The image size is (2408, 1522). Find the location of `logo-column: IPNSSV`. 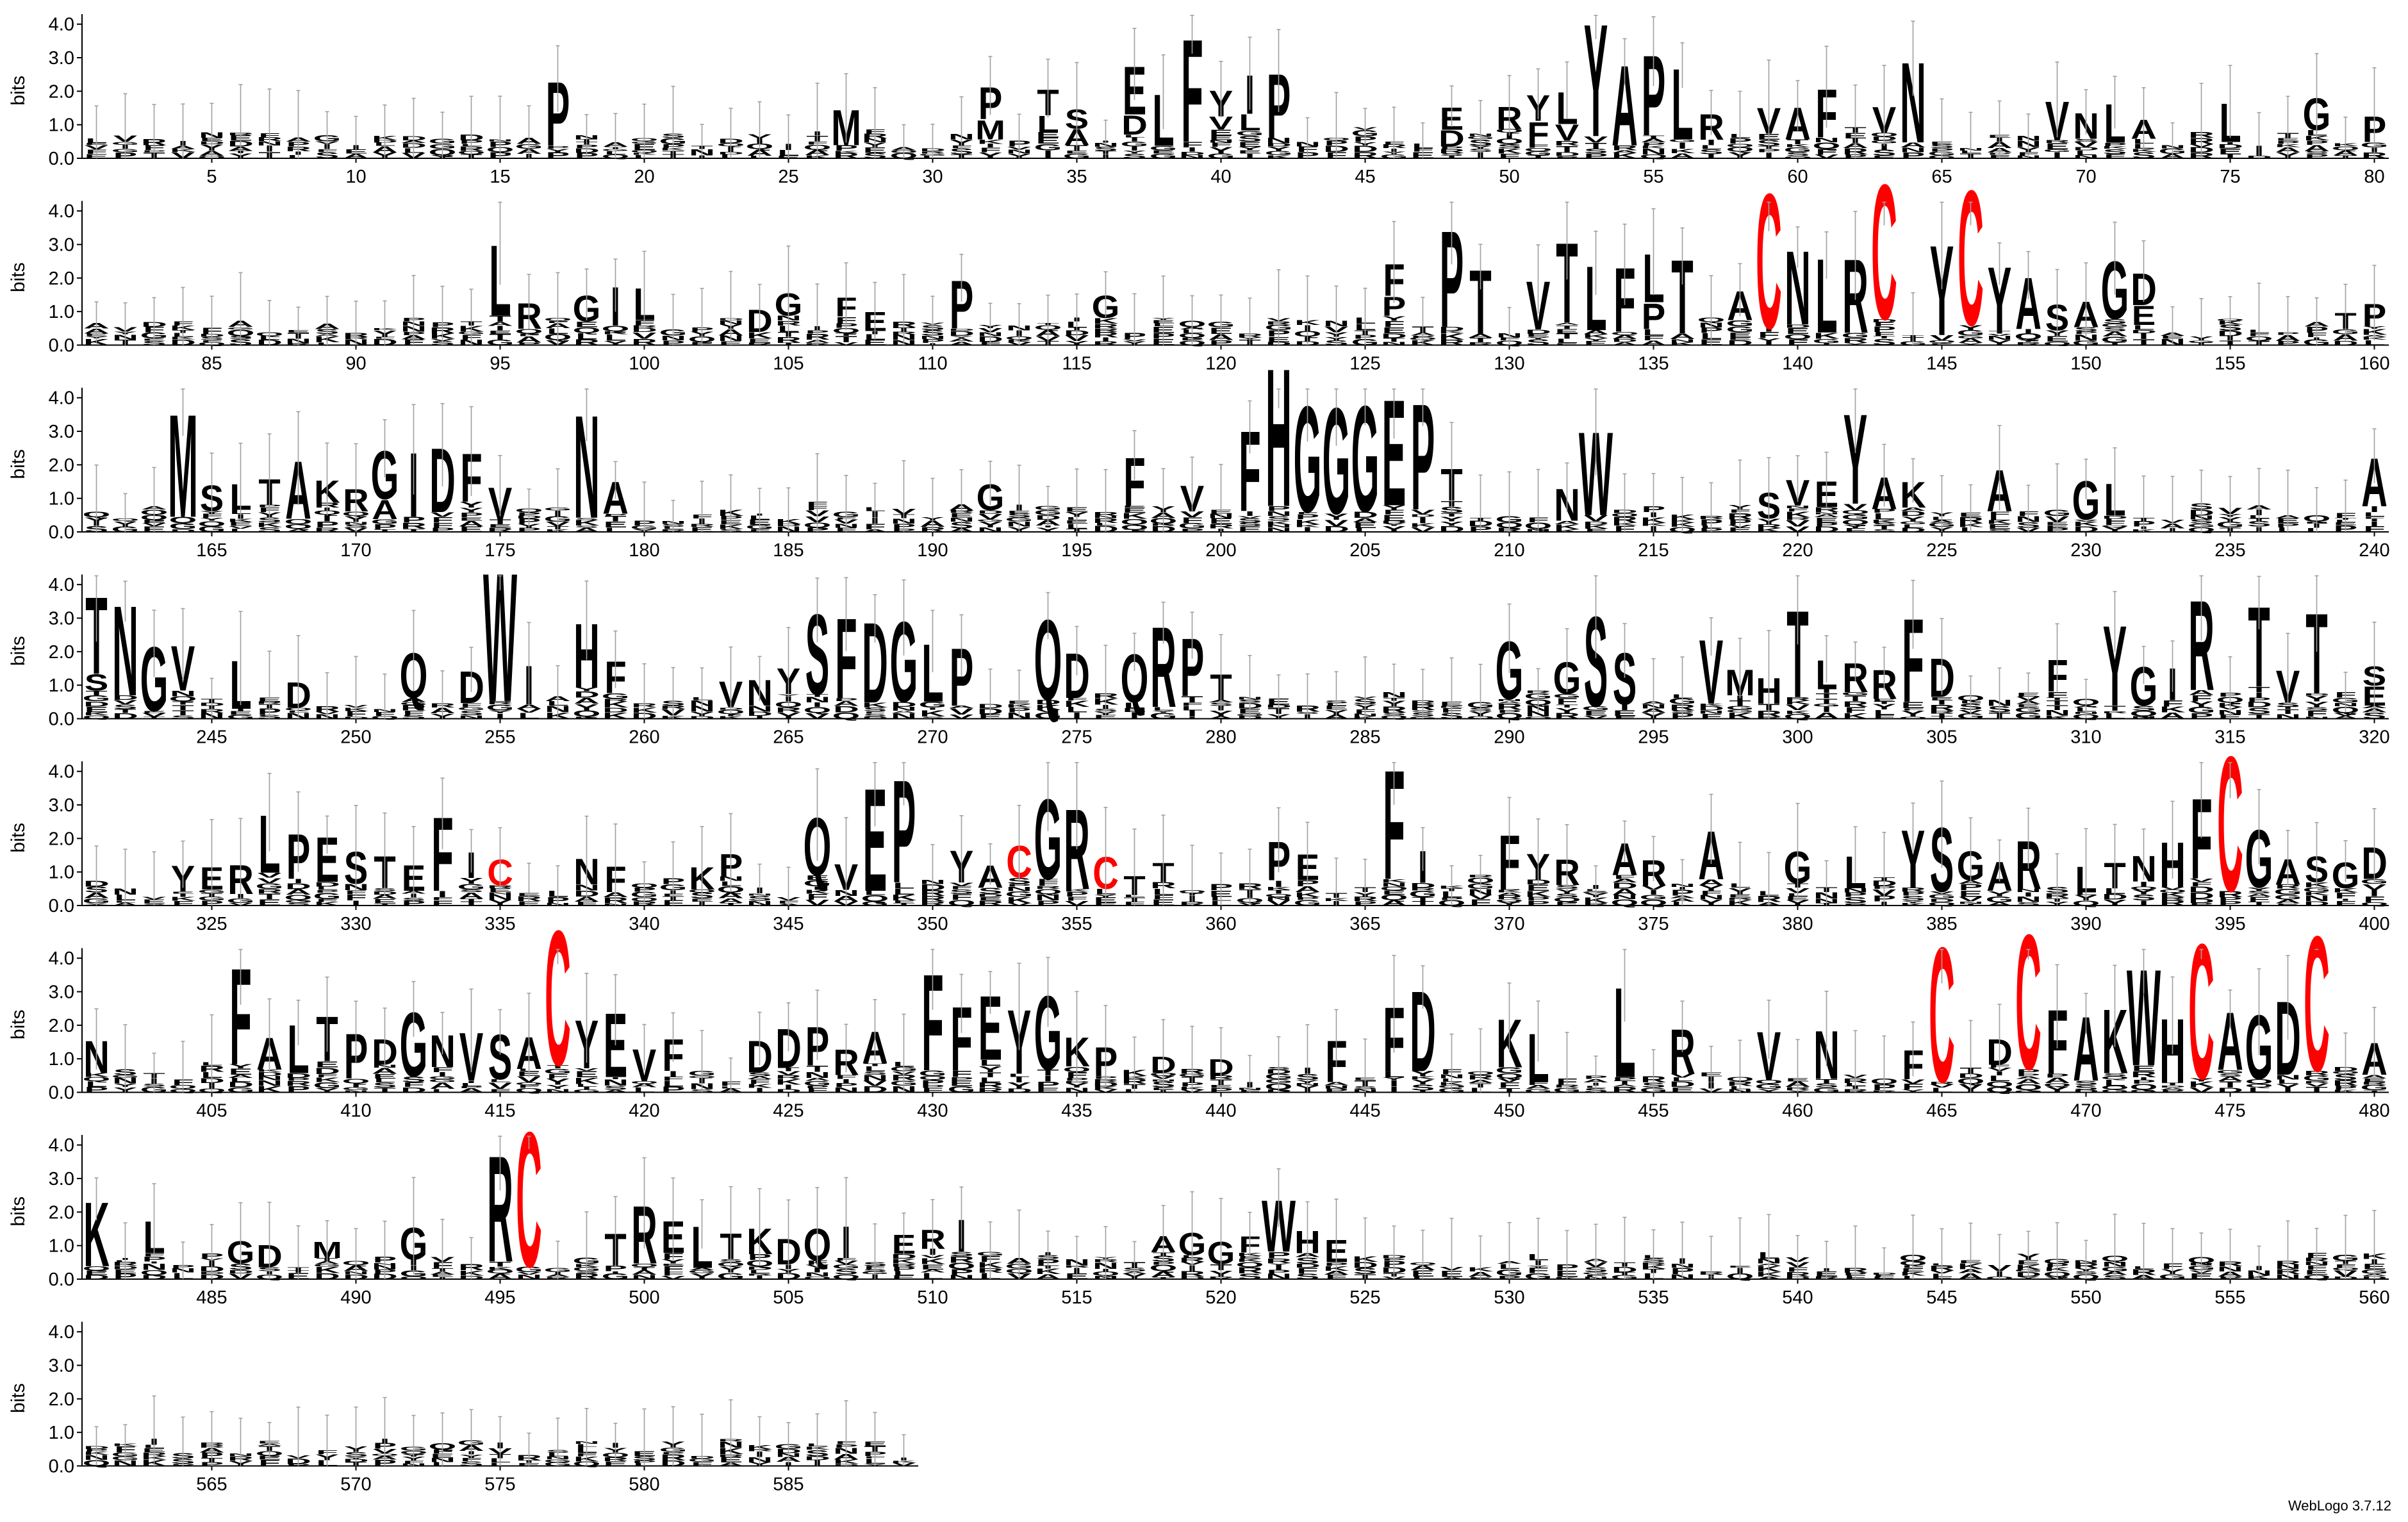

logo-column: IPNSSV is located at coordinates (933, 320).